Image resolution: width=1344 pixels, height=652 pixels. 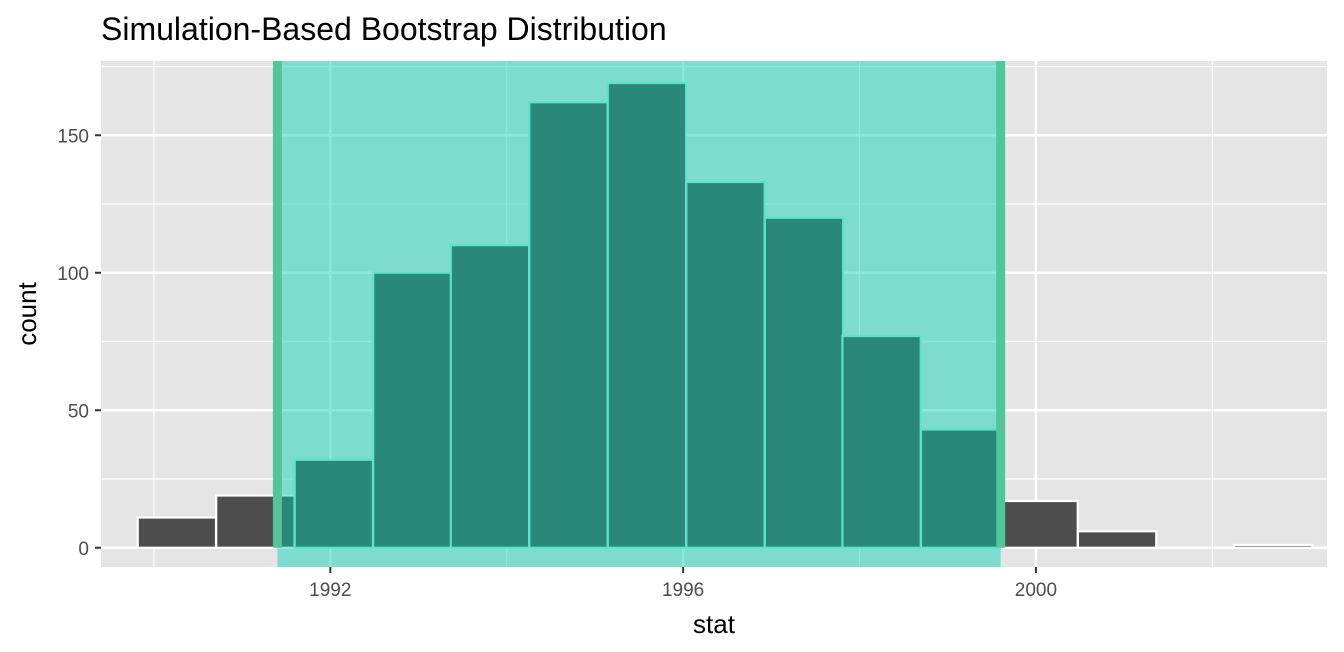 What do you see at coordinates (683, 590) in the screenshot?
I see `x-tick-label: 1996` at bounding box center [683, 590].